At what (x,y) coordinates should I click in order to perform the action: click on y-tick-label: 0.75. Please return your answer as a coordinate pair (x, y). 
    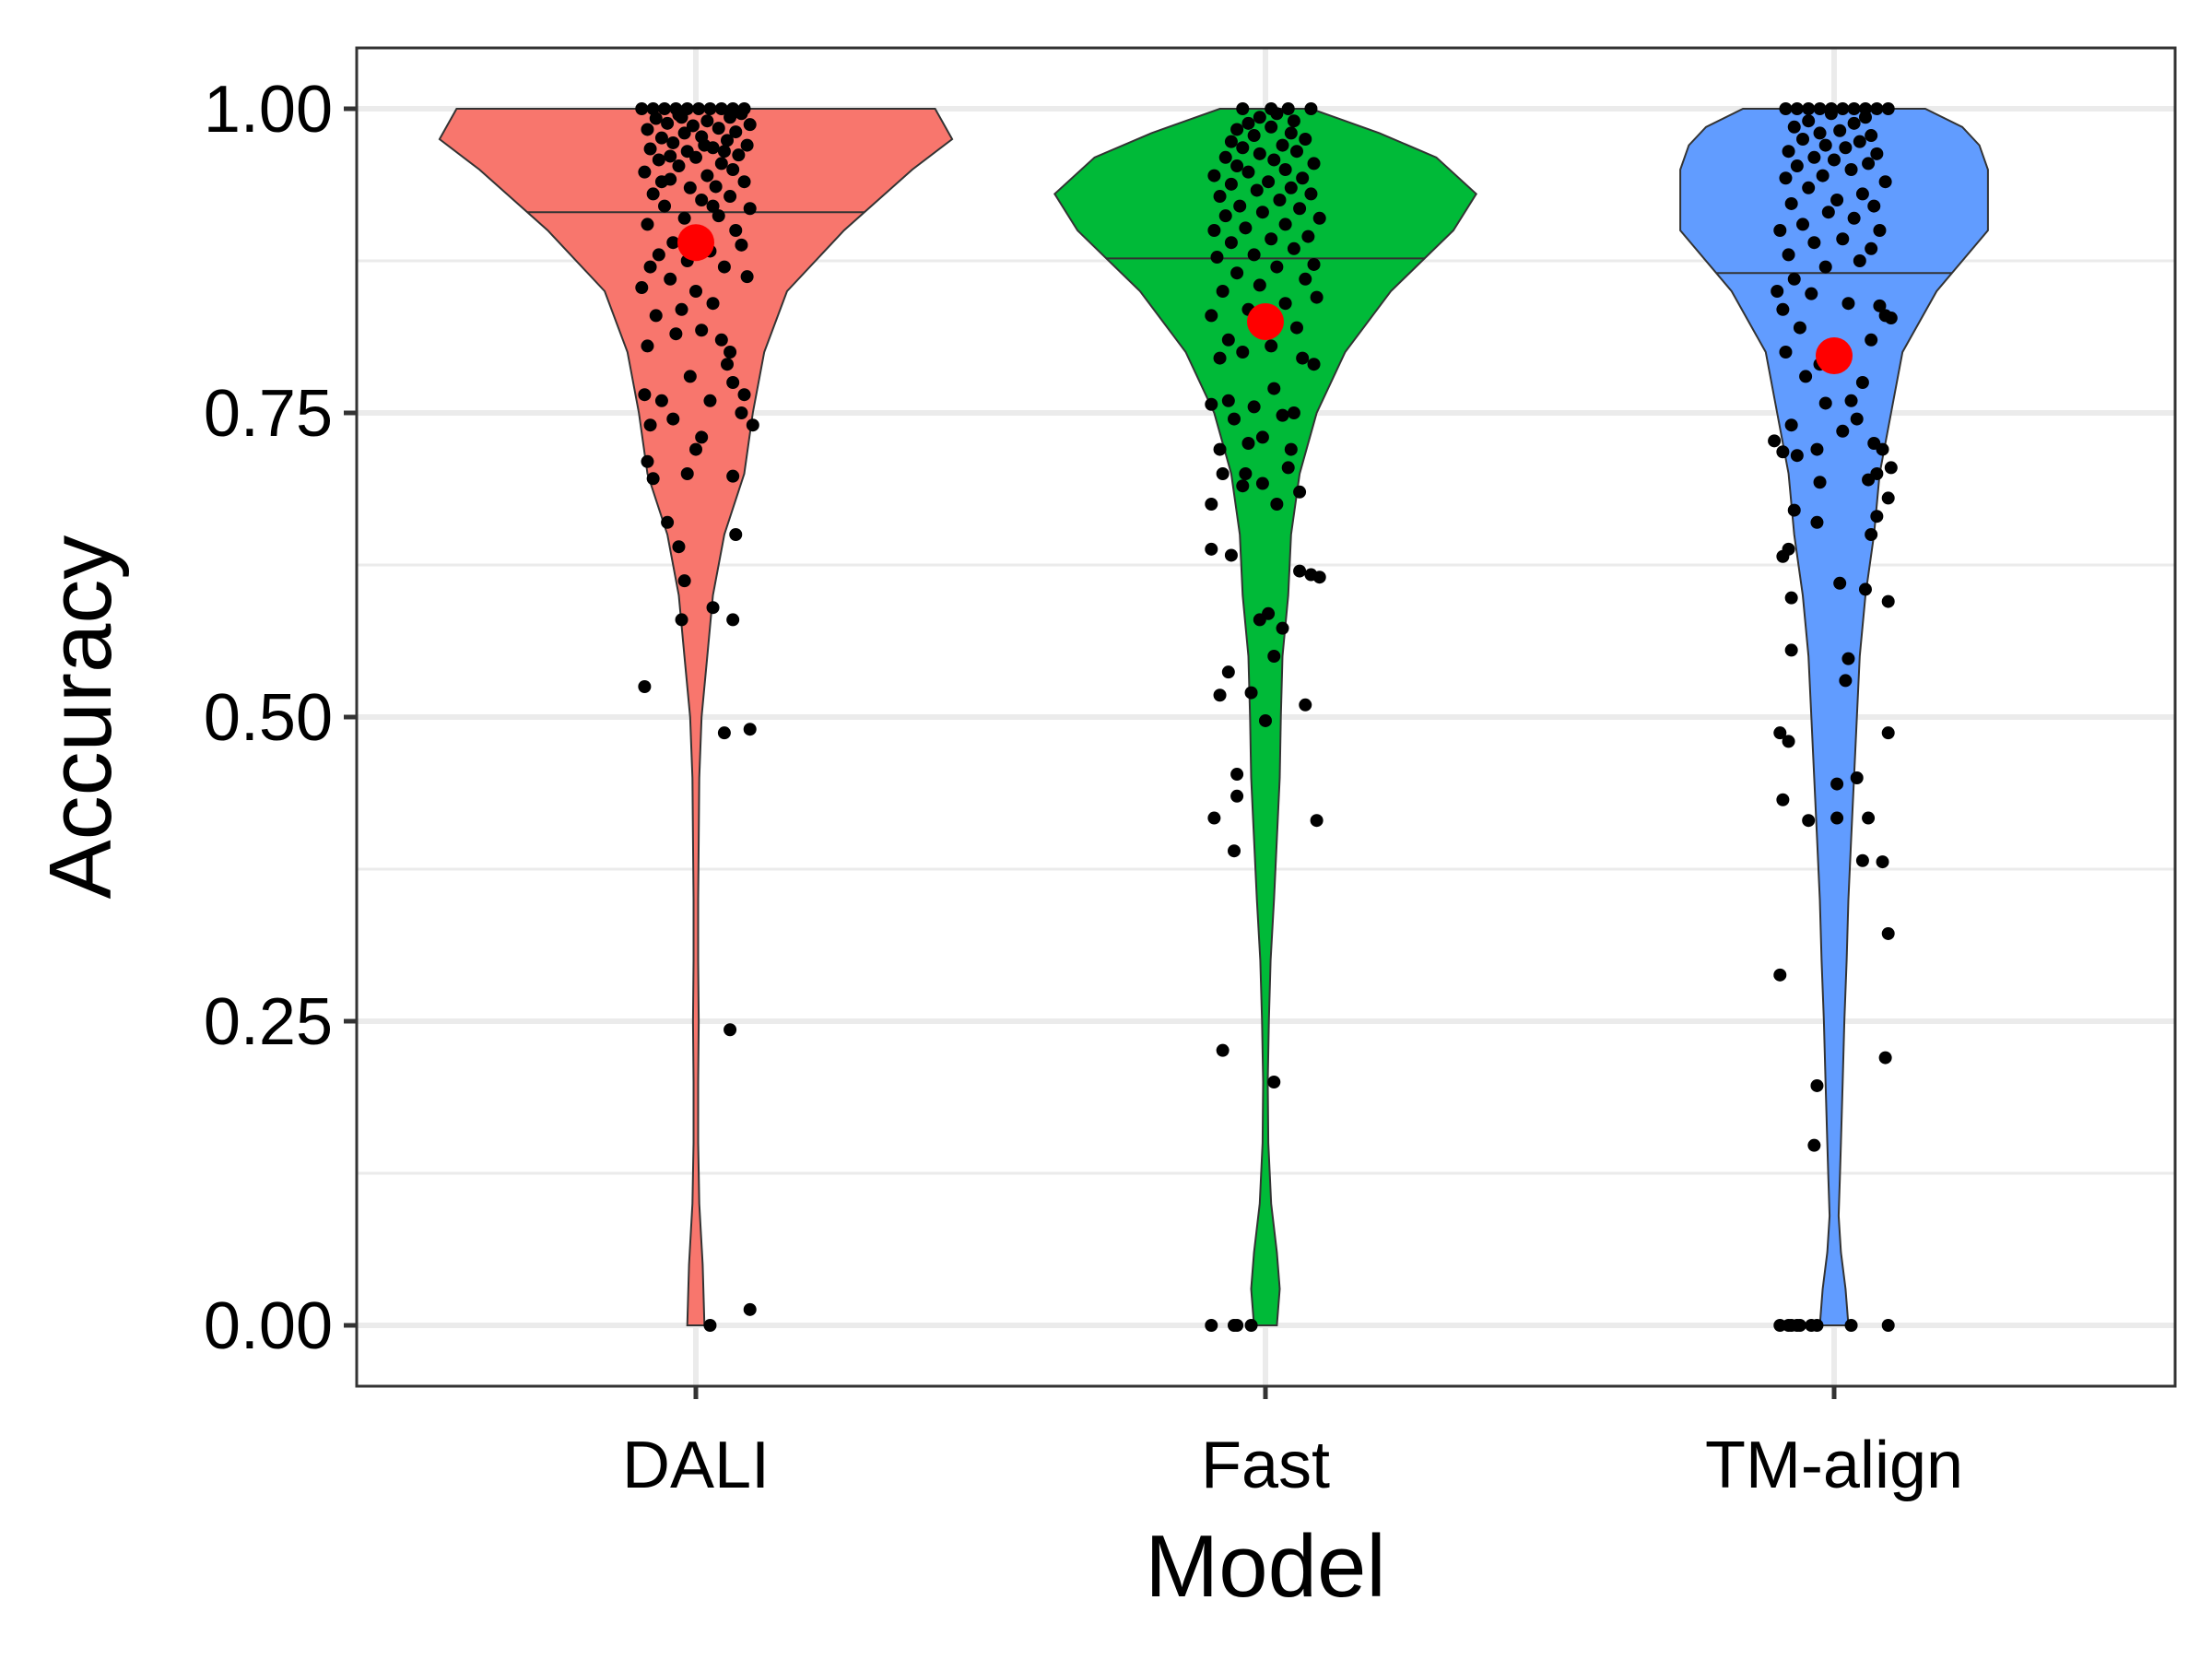
    Looking at the image, I should click on (268, 414).